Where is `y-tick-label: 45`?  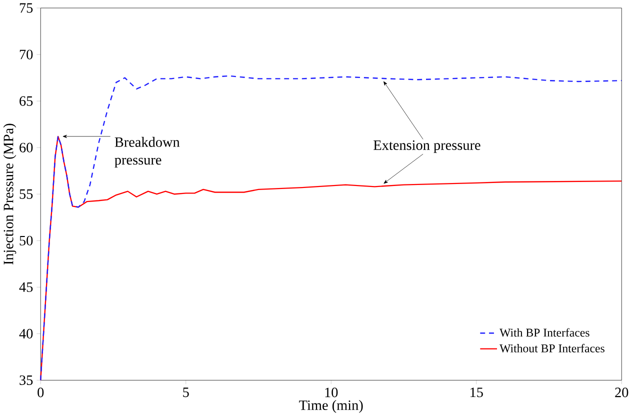 y-tick-label: 45 is located at coordinates (26, 287).